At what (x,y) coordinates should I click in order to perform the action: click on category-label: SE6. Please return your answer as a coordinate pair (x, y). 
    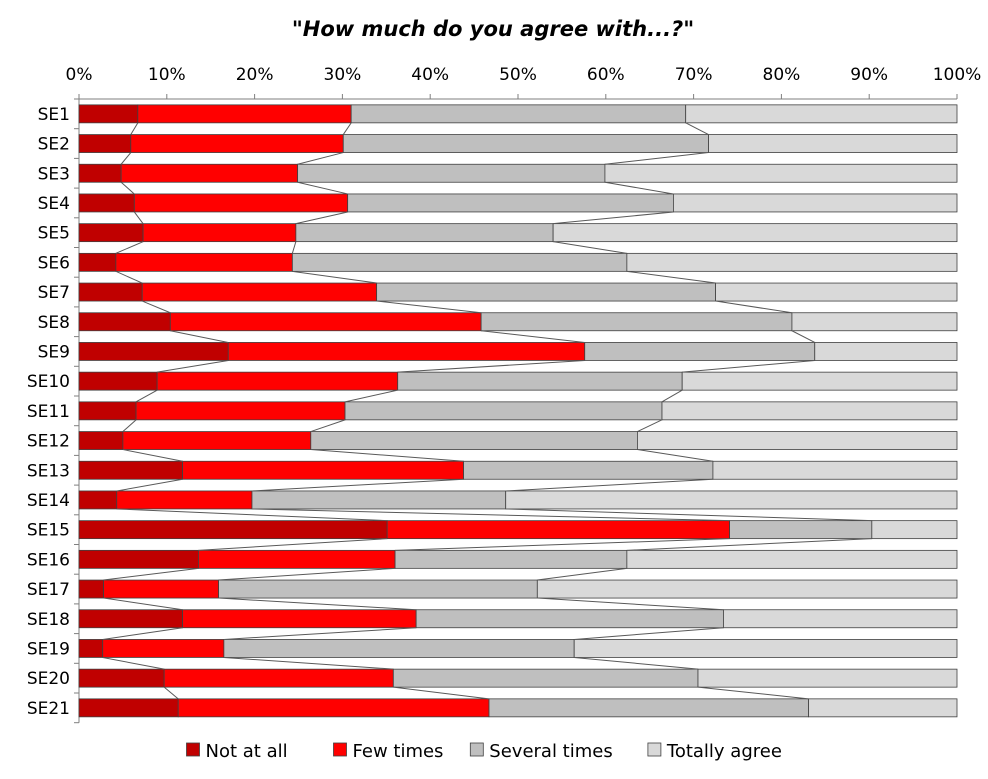
    Looking at the image, I should click on (54, 263).